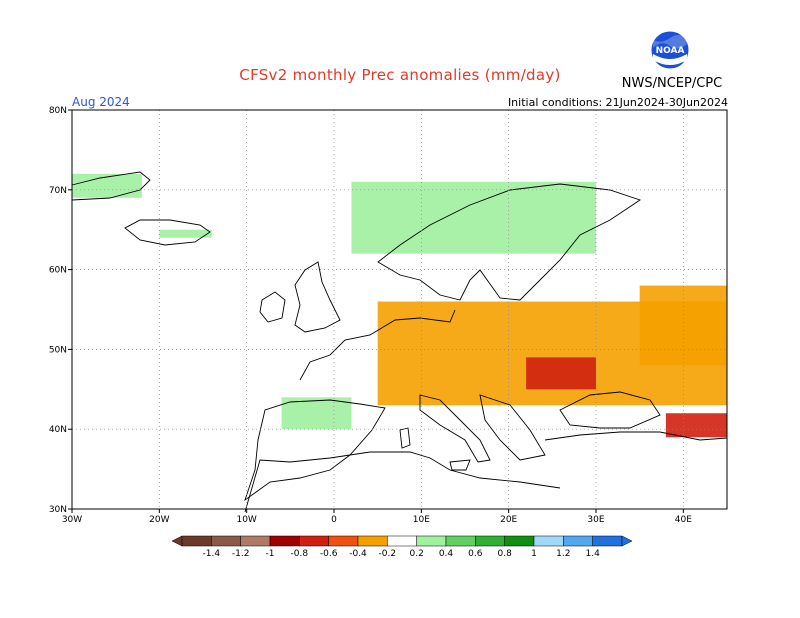 This screenshot has height=618, width=800. What do you see at coordinates (58, 111) in the screenshot?
I see `lat-tick-label-80N: 80N` at bounding box center [58, 111].